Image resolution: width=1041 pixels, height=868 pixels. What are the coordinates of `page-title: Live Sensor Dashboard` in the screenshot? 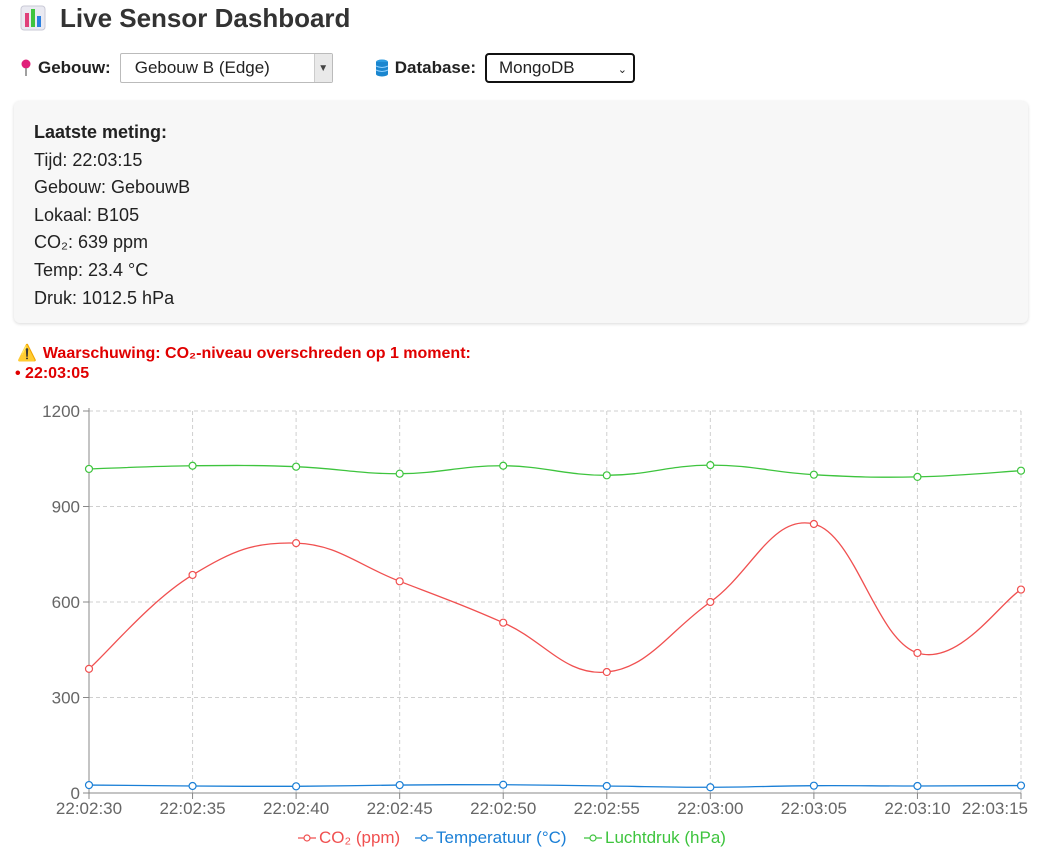 It's located at (205, 17).